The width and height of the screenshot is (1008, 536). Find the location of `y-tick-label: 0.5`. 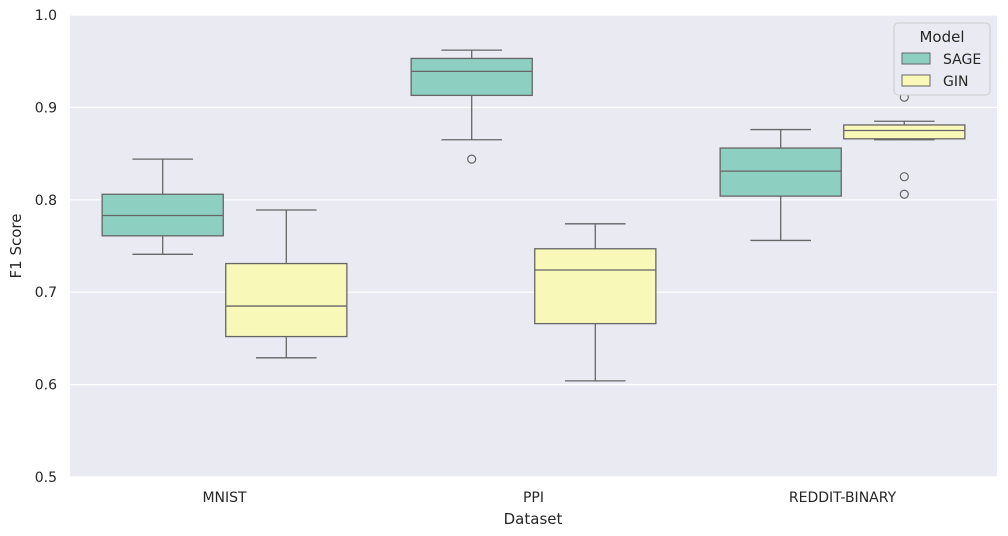

y-tick-label: 0.5 is located at coordinates (46, 478).